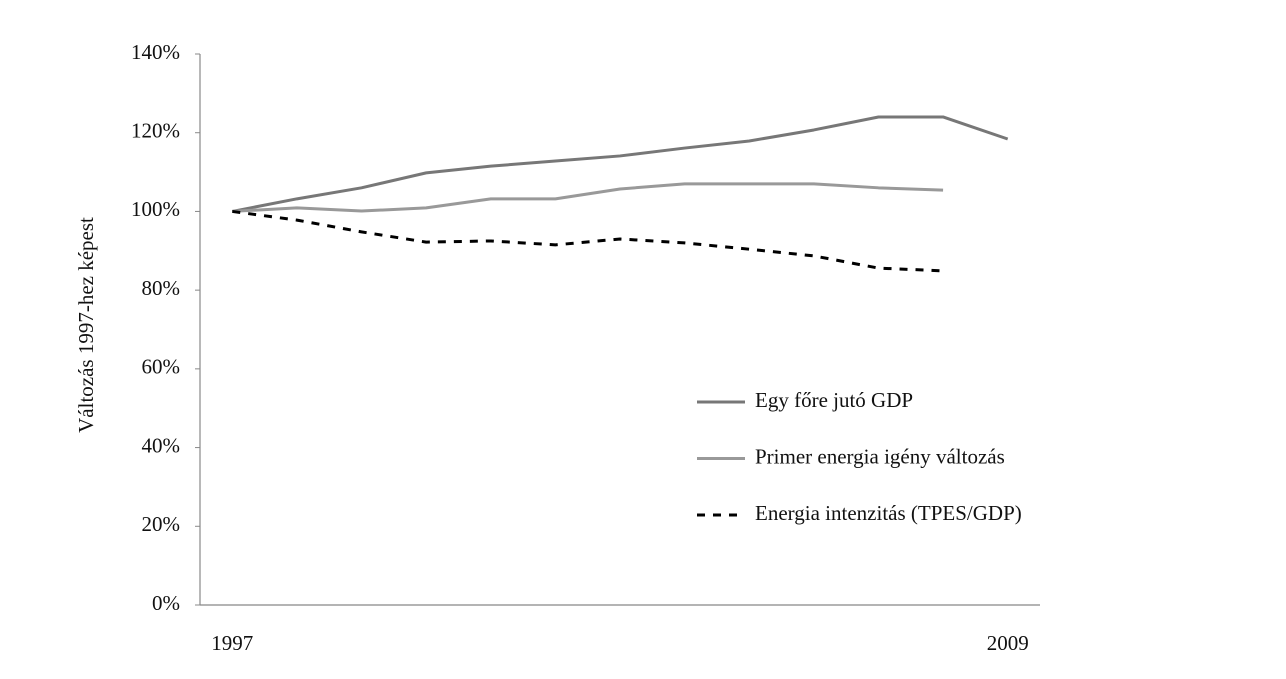 Image resolution: width=1286 pixels, height=679 pixels. I want to click on y-tick-label: 140%, so click(155, 52).